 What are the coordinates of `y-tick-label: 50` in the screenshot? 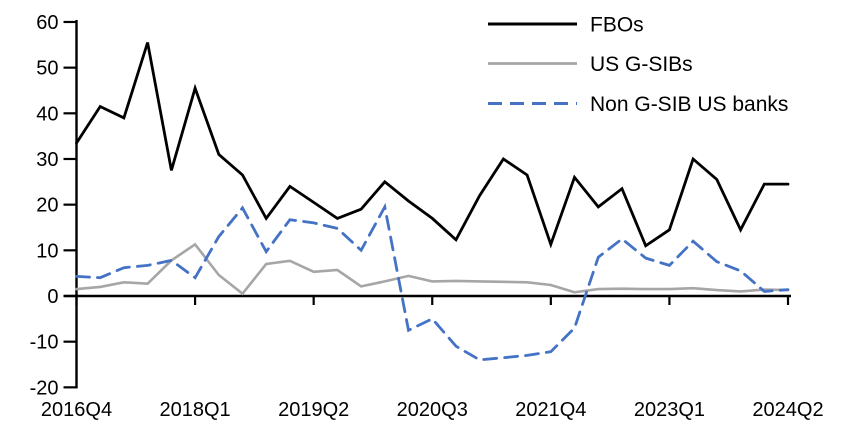 It's located at (47, 69).